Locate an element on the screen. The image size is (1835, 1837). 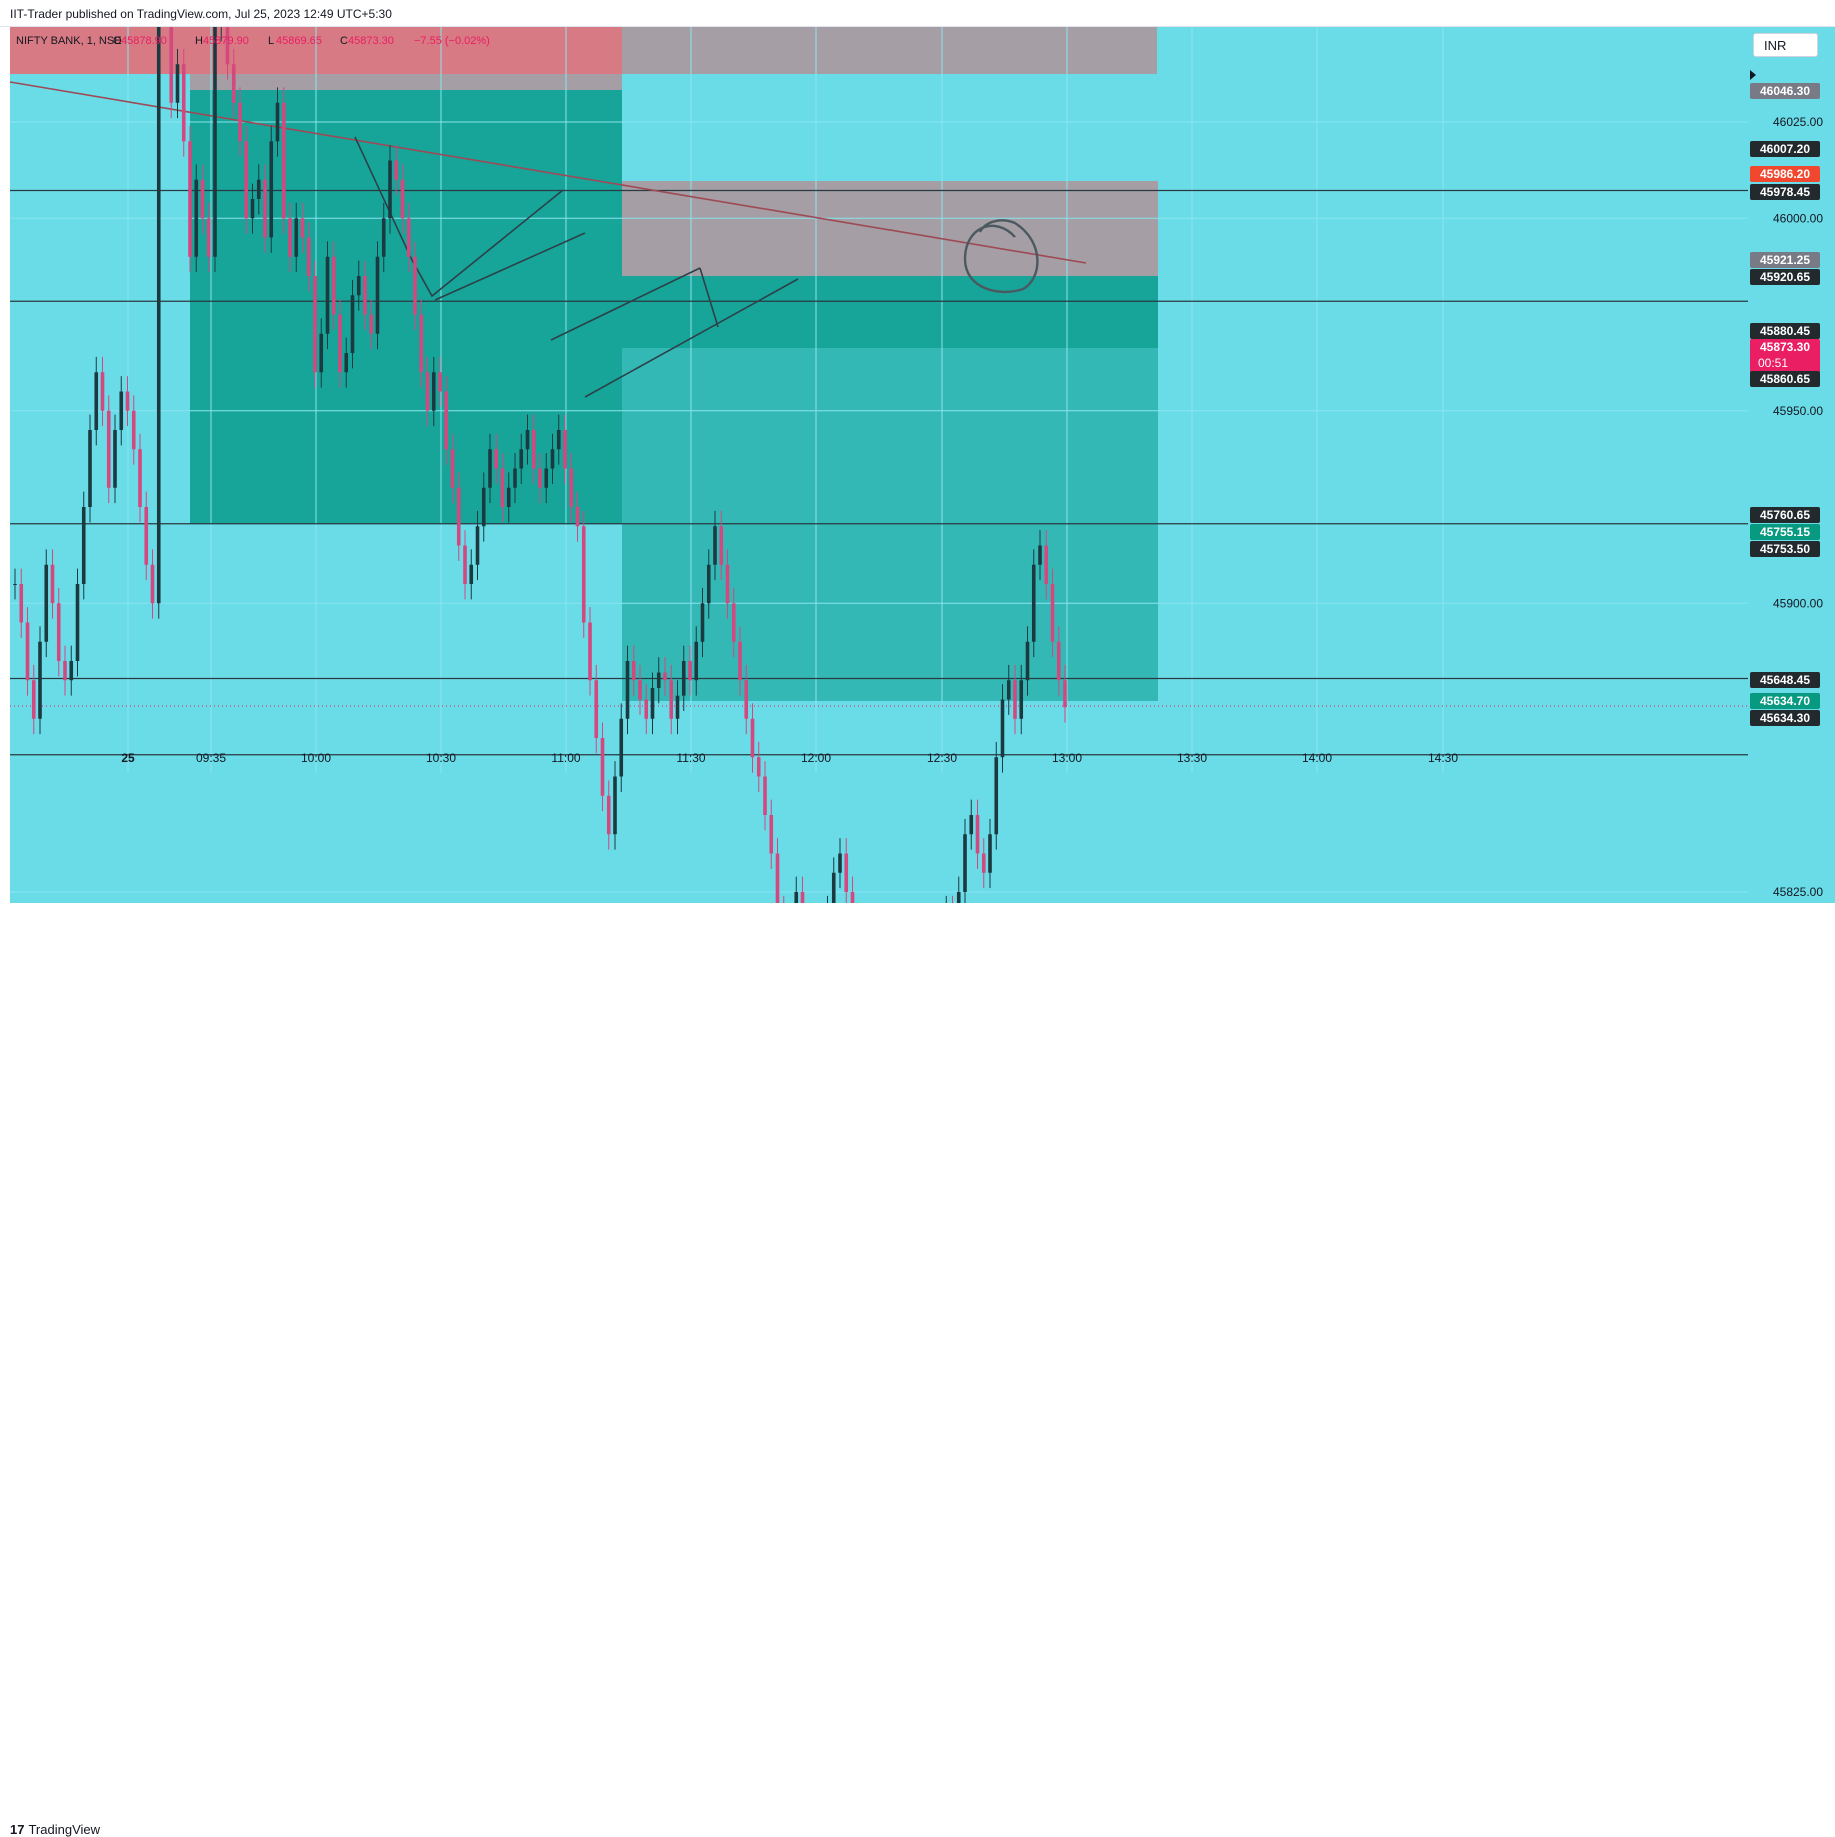
drawings is located at coordinates (548, 239).